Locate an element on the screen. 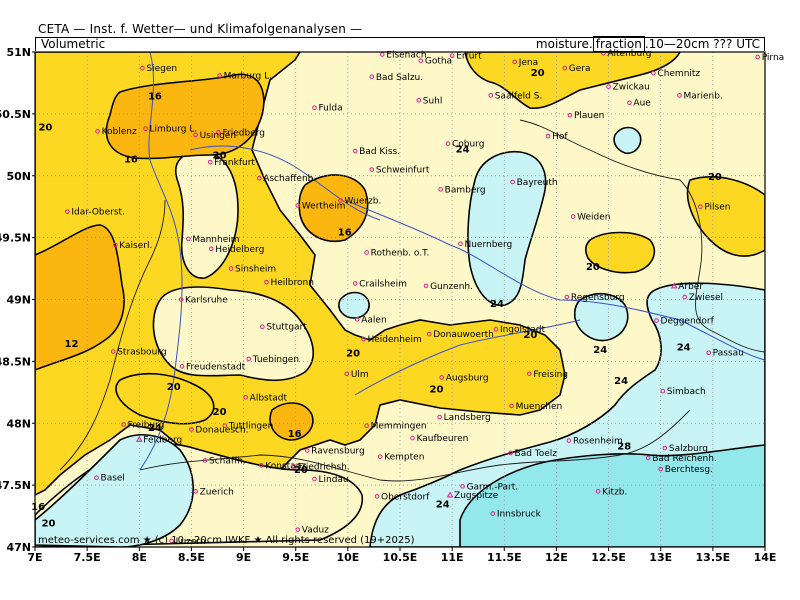 The width and height of the screenshot is (800, 600). variable-suffix: .10—20cm ??? UTC is located at coordinates (702, 44).